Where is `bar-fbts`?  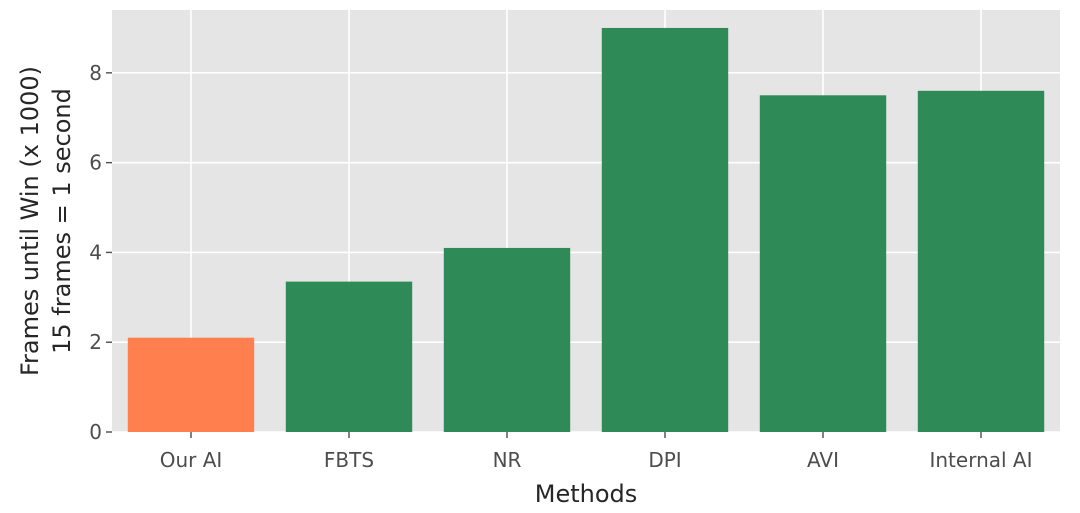 bar-fbts is located at coordinates (349, 356).